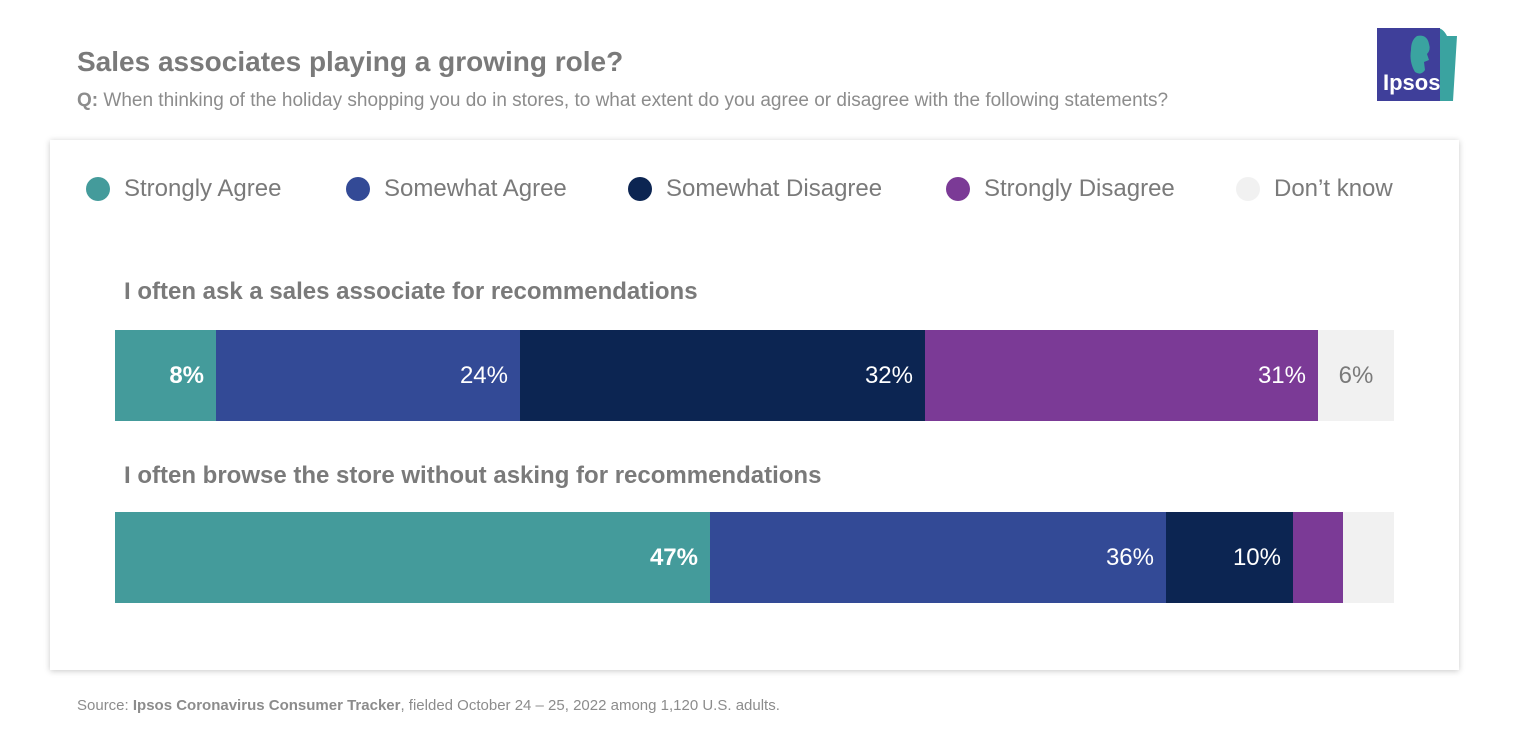  What do you see at coordinates (1333, 188) in the screenshot?
I see `legend-label-4: Don’t know` at bounding box center [1333, 188].